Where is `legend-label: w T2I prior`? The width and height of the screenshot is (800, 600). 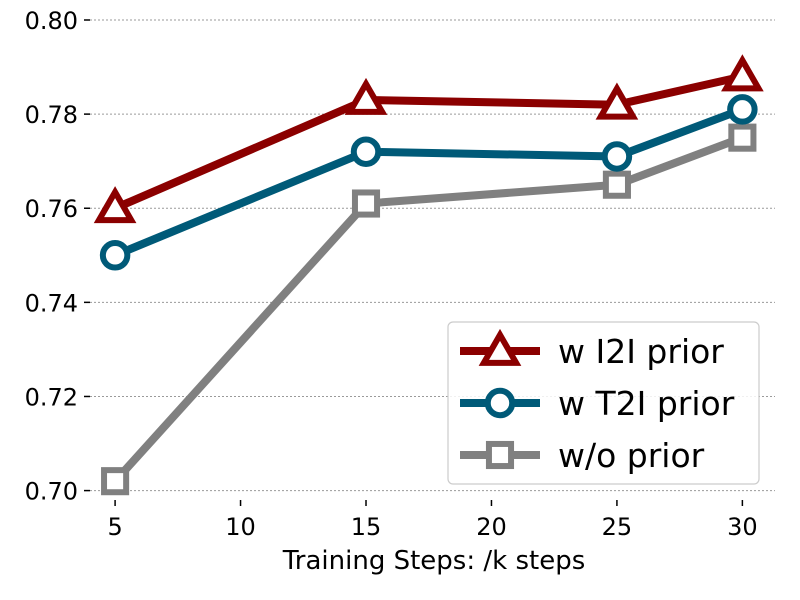
legend-label: w T2I prior is located at coordinates (646, 403).